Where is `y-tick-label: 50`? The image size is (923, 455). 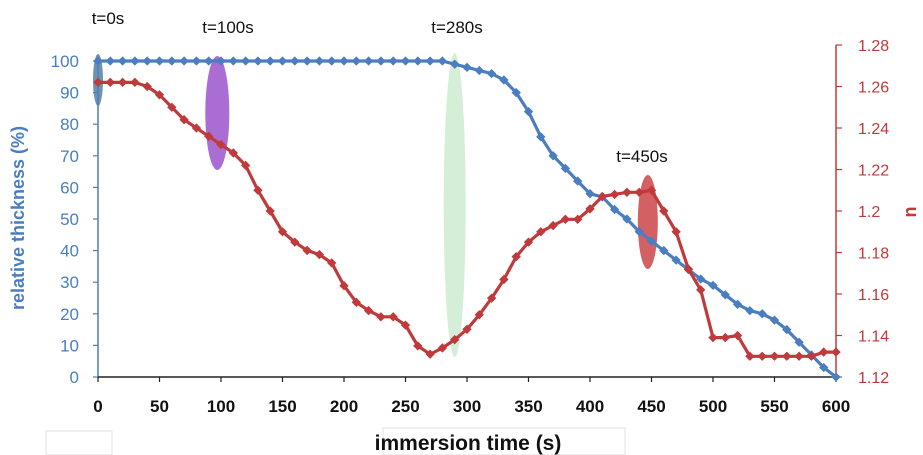 y-tick-label: 50 is located at coordinates (69, 219).